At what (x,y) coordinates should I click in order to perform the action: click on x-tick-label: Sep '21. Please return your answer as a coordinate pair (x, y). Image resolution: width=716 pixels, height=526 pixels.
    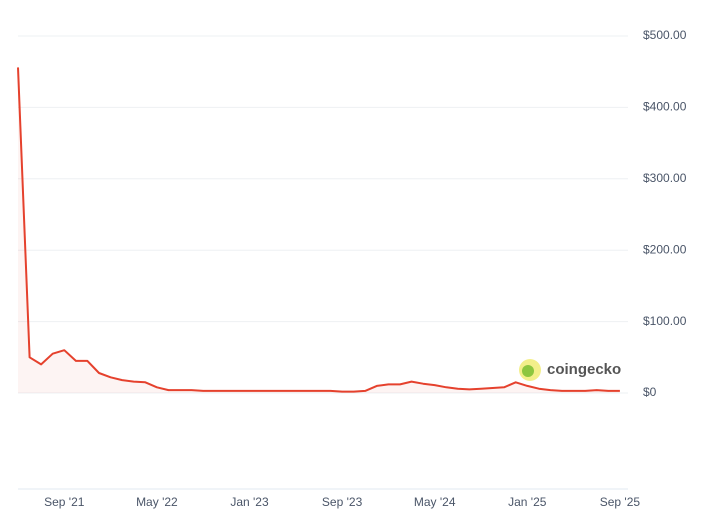
    Looking at the image, I should click on (64, 502).